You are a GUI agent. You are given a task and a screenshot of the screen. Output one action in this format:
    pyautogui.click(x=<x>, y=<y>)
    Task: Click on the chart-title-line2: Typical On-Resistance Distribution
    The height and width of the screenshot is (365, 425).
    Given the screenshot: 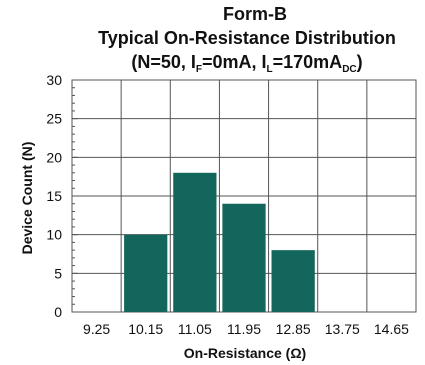 What is the action you would take?
    pyautogui.click(x=247, y=38)
    